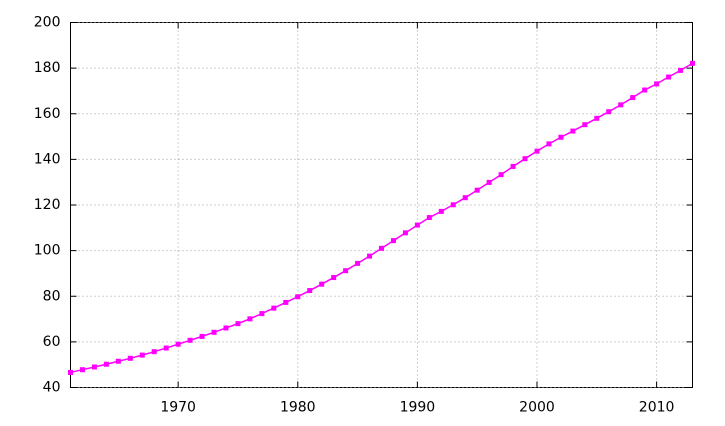 Image resolution: width=725 pixels, height=426 pixels. I want to click on x-tick-label: 2000, so click(537, 408).